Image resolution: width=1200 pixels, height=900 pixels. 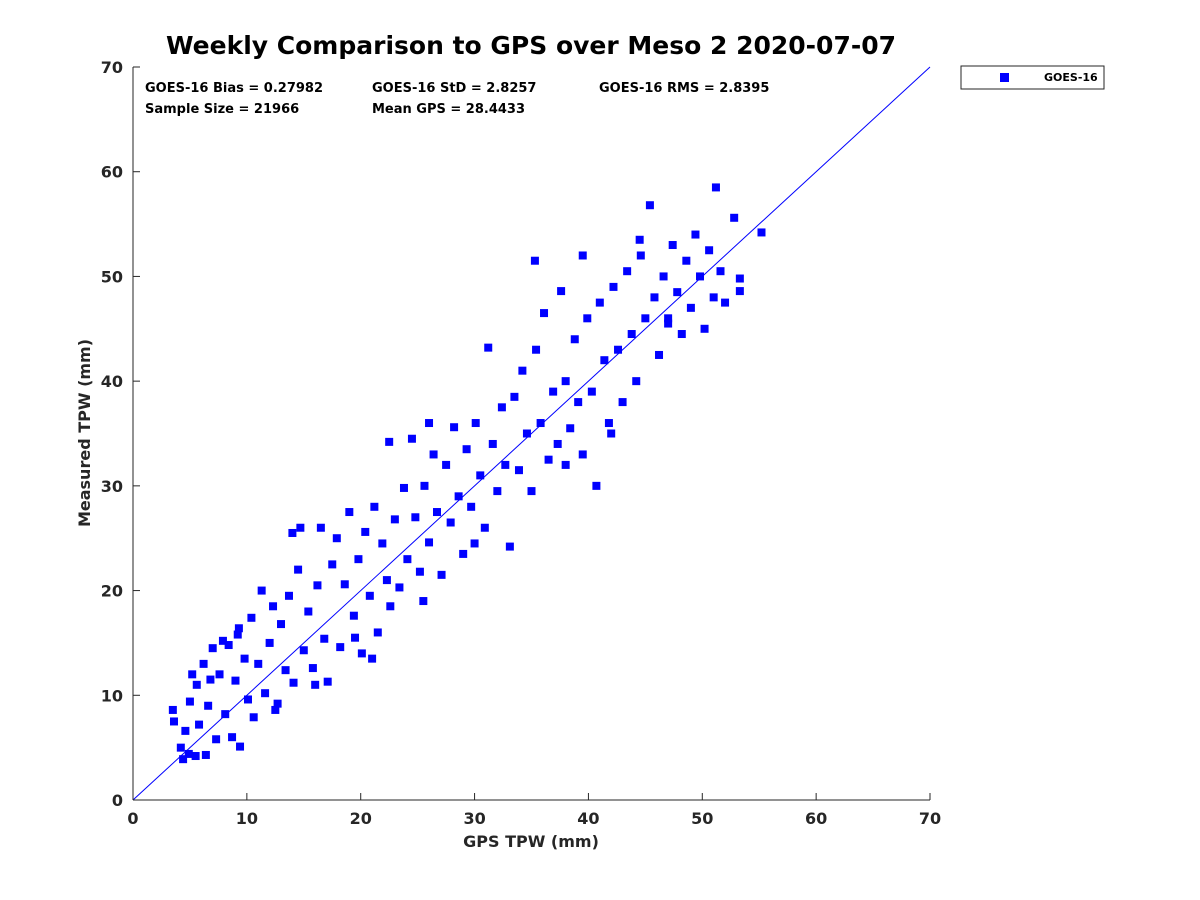 What do you see at coordinates (112, 695) in the screenshot?
I see `y-tick-label: 10` at bounding box center [112, 695].